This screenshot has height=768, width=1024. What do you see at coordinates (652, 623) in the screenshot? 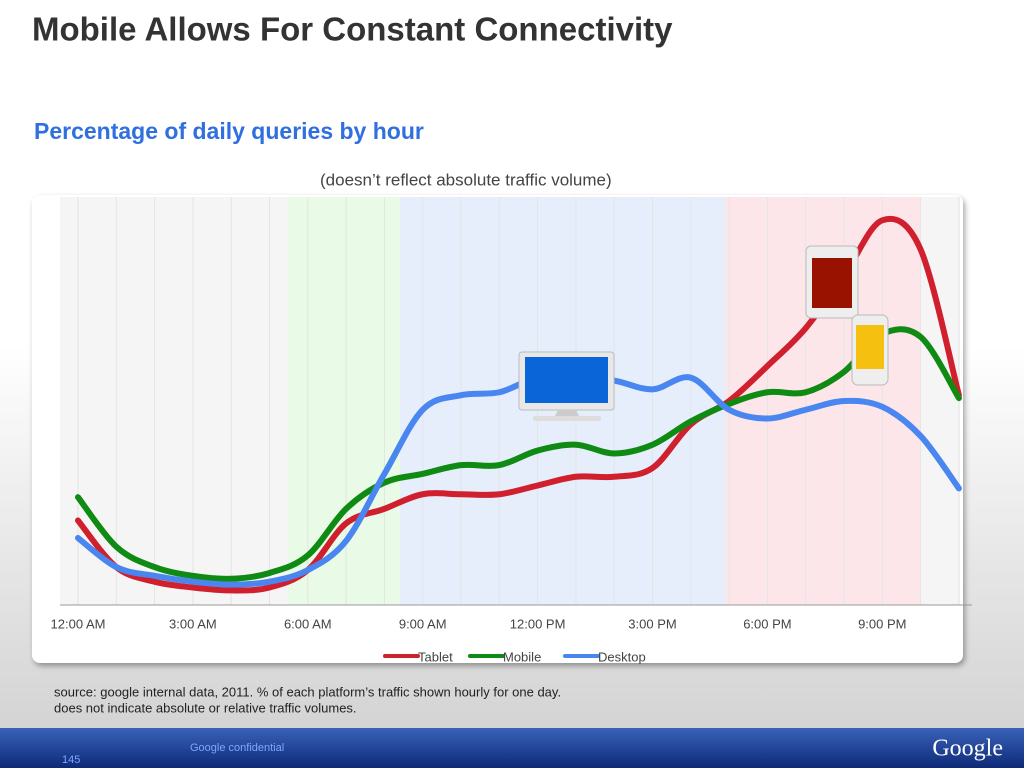
I see `x-tick-label: 3:00 PM` at bounding box center [652, 623].